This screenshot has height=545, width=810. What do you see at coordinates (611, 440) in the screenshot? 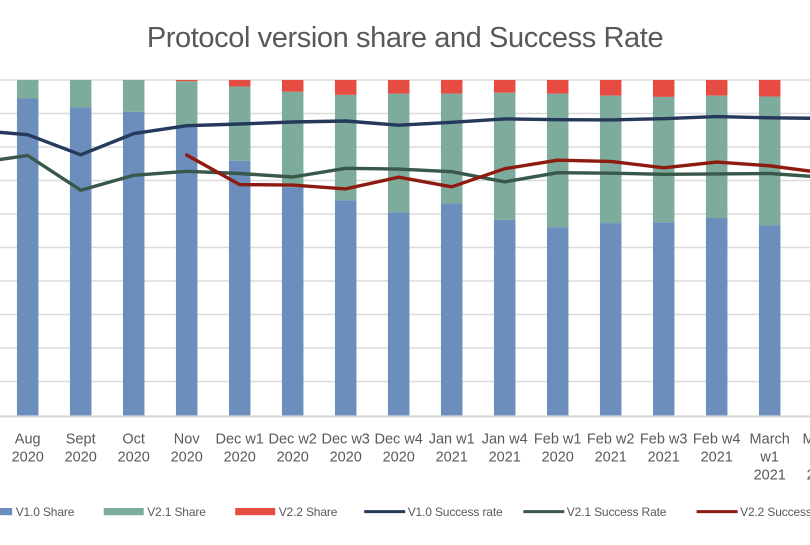
I see `svg-text: Feb w2` at bounding box center [611, 440].